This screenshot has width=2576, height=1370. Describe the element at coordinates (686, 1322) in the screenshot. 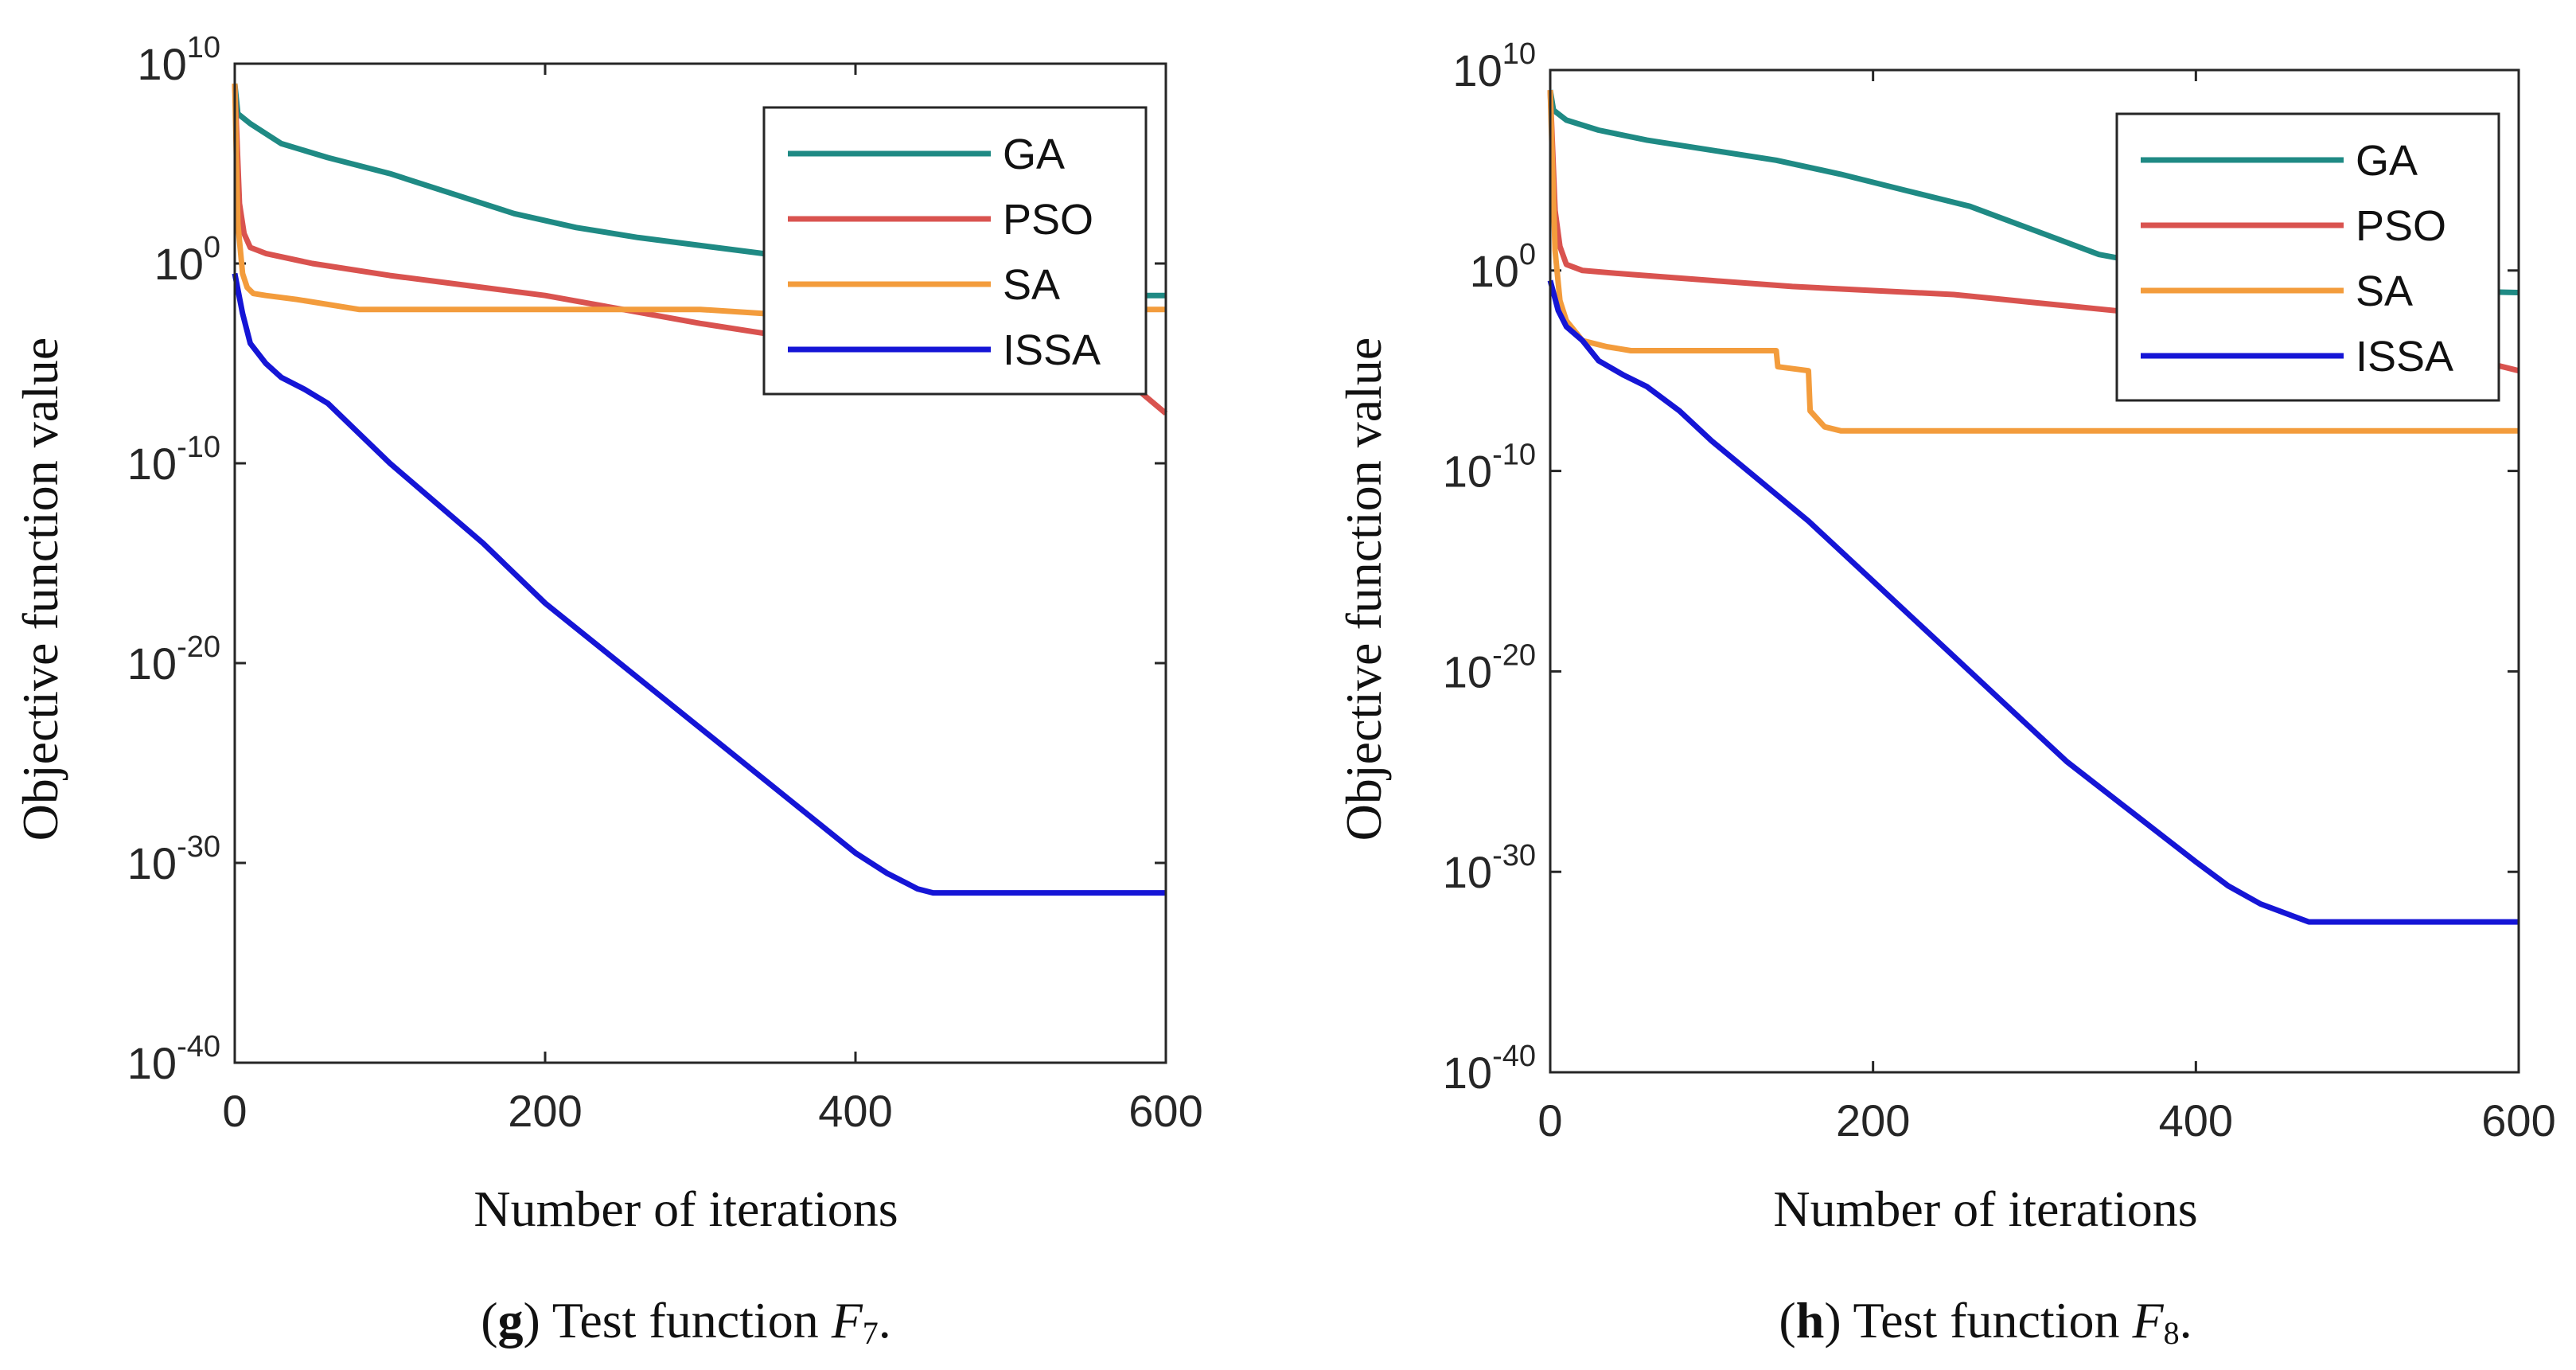

I see `figure-caption-g: (g) Test function F7.` at that location.